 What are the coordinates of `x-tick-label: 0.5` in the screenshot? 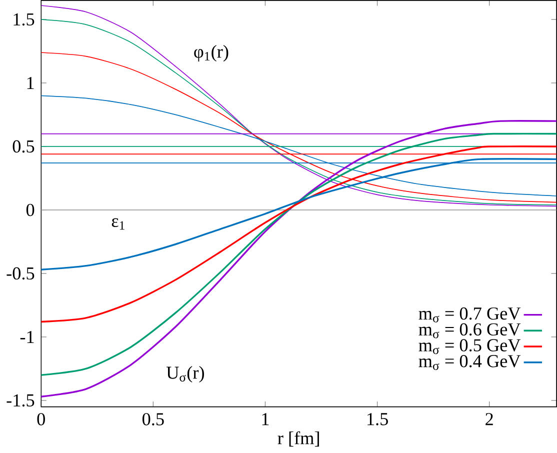 It's located at (153, 419).